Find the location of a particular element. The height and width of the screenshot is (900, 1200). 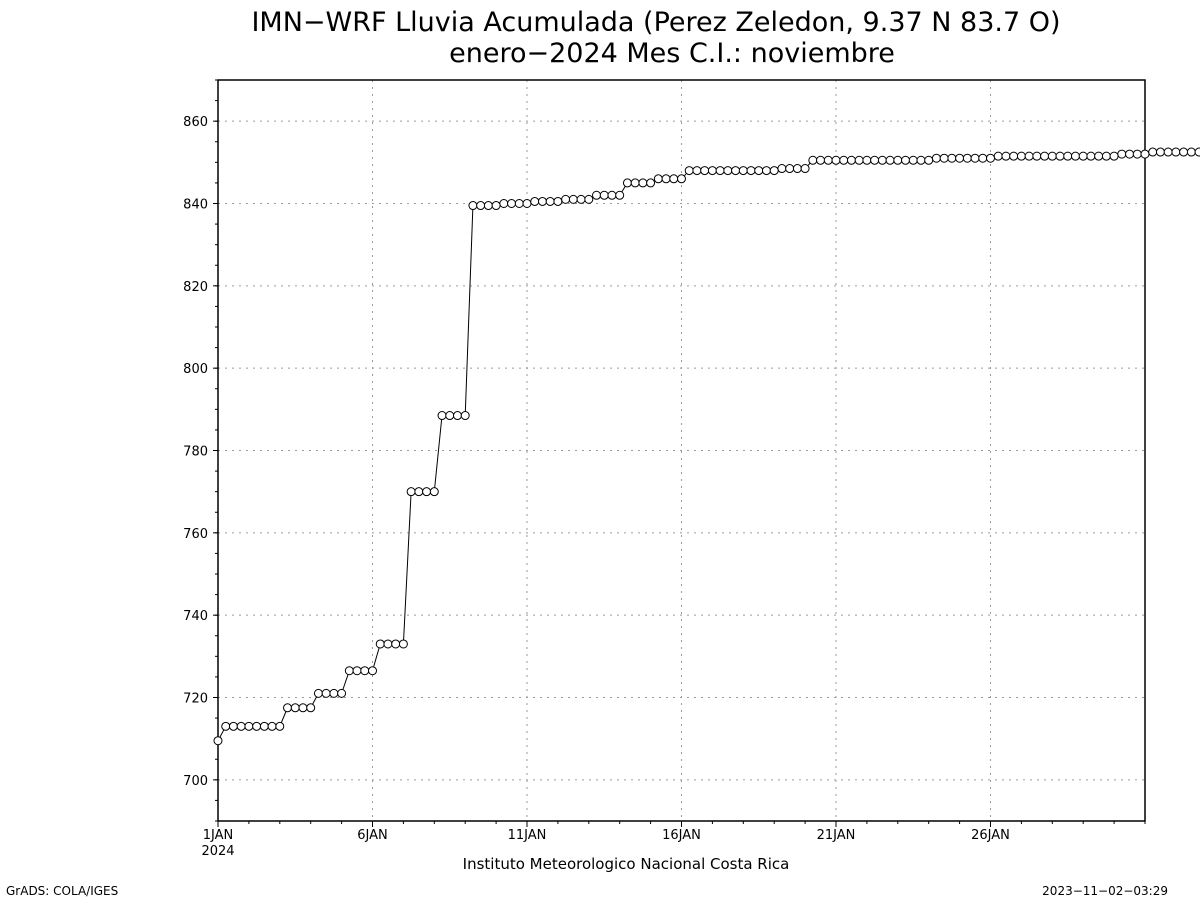

chart-subtitle: enero−2024 Mes C.I.: noviembre is located at coordinates (672, 53).